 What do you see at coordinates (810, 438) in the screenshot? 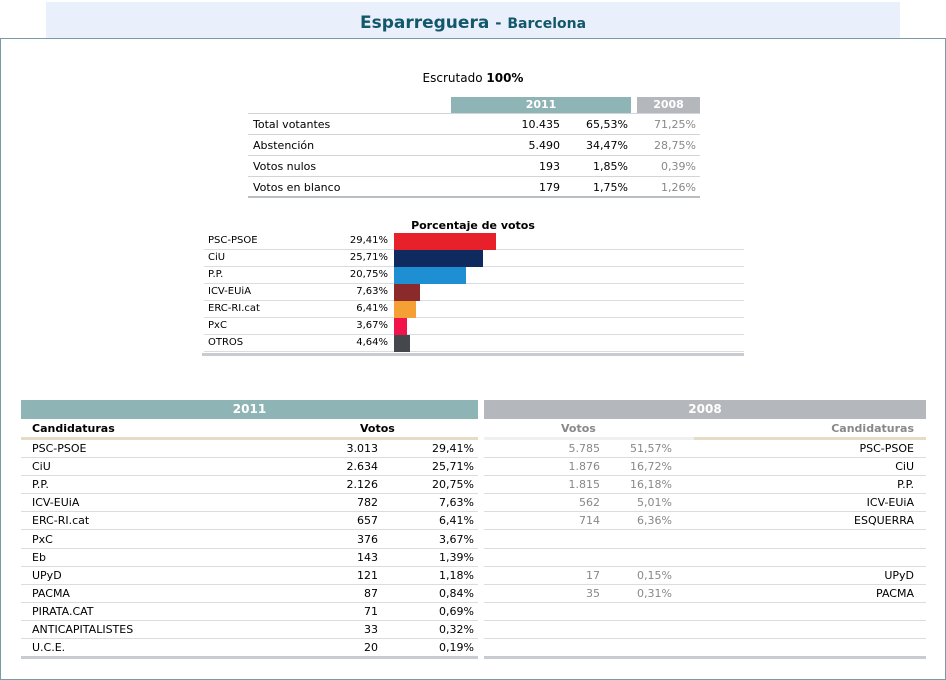
I see `header-rule-2008-b` at bounding box center [810, 438].